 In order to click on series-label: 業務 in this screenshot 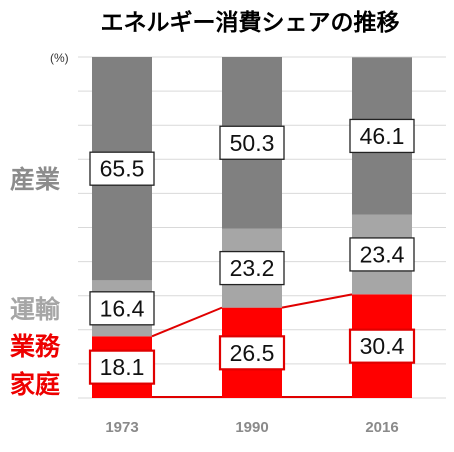, I will do `click(35, 346)`.